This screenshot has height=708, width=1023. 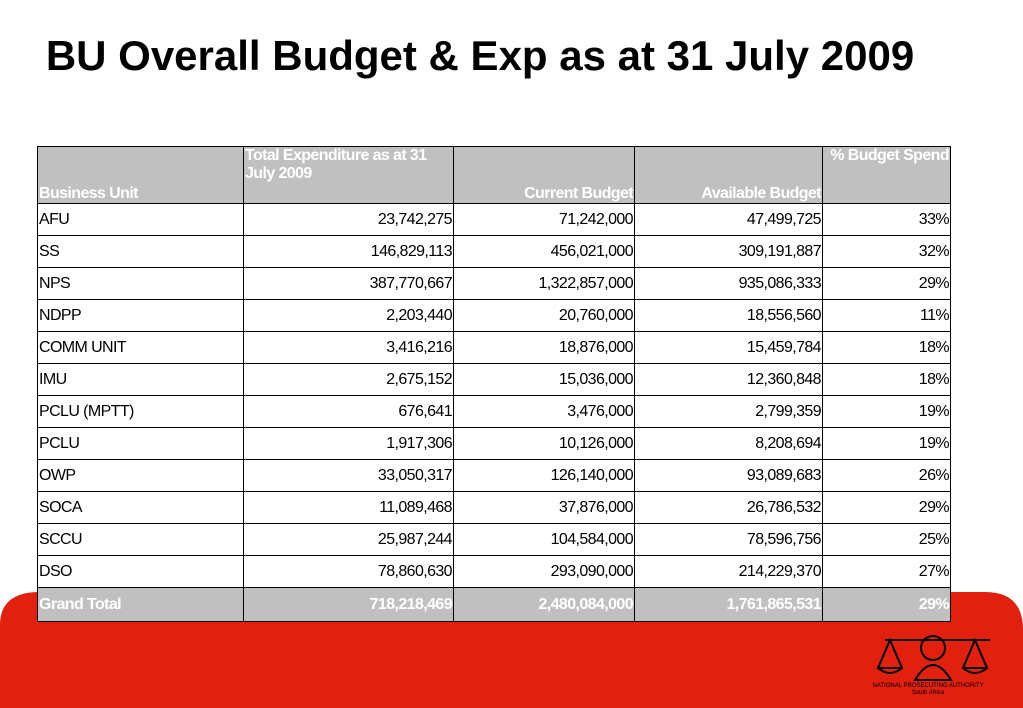 I want to click on cell: SOCA, so click(x=140, y=507).